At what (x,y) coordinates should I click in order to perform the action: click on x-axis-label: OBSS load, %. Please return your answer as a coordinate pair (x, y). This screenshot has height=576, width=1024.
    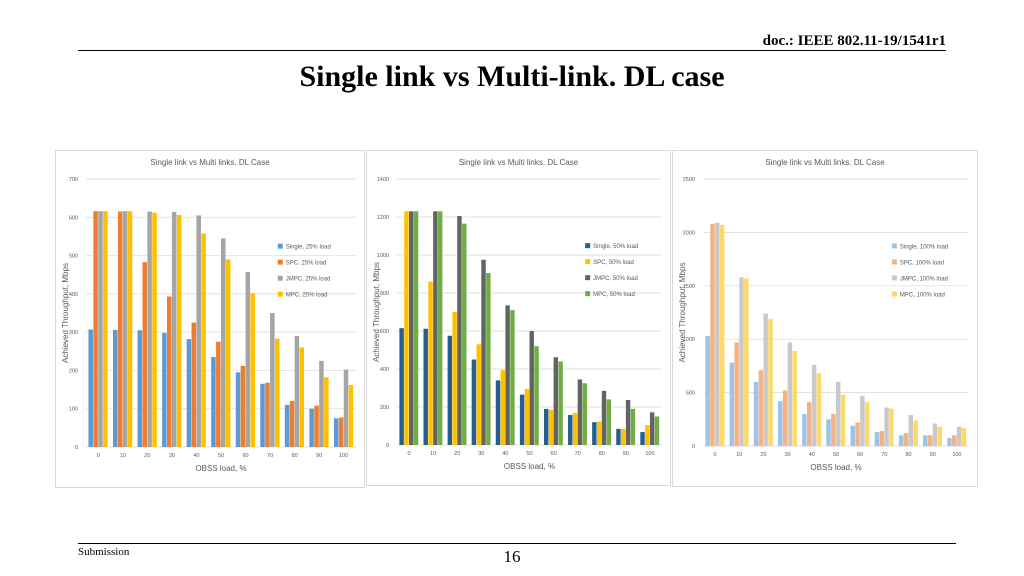
    Looking at the image, I should click on (529, 466).